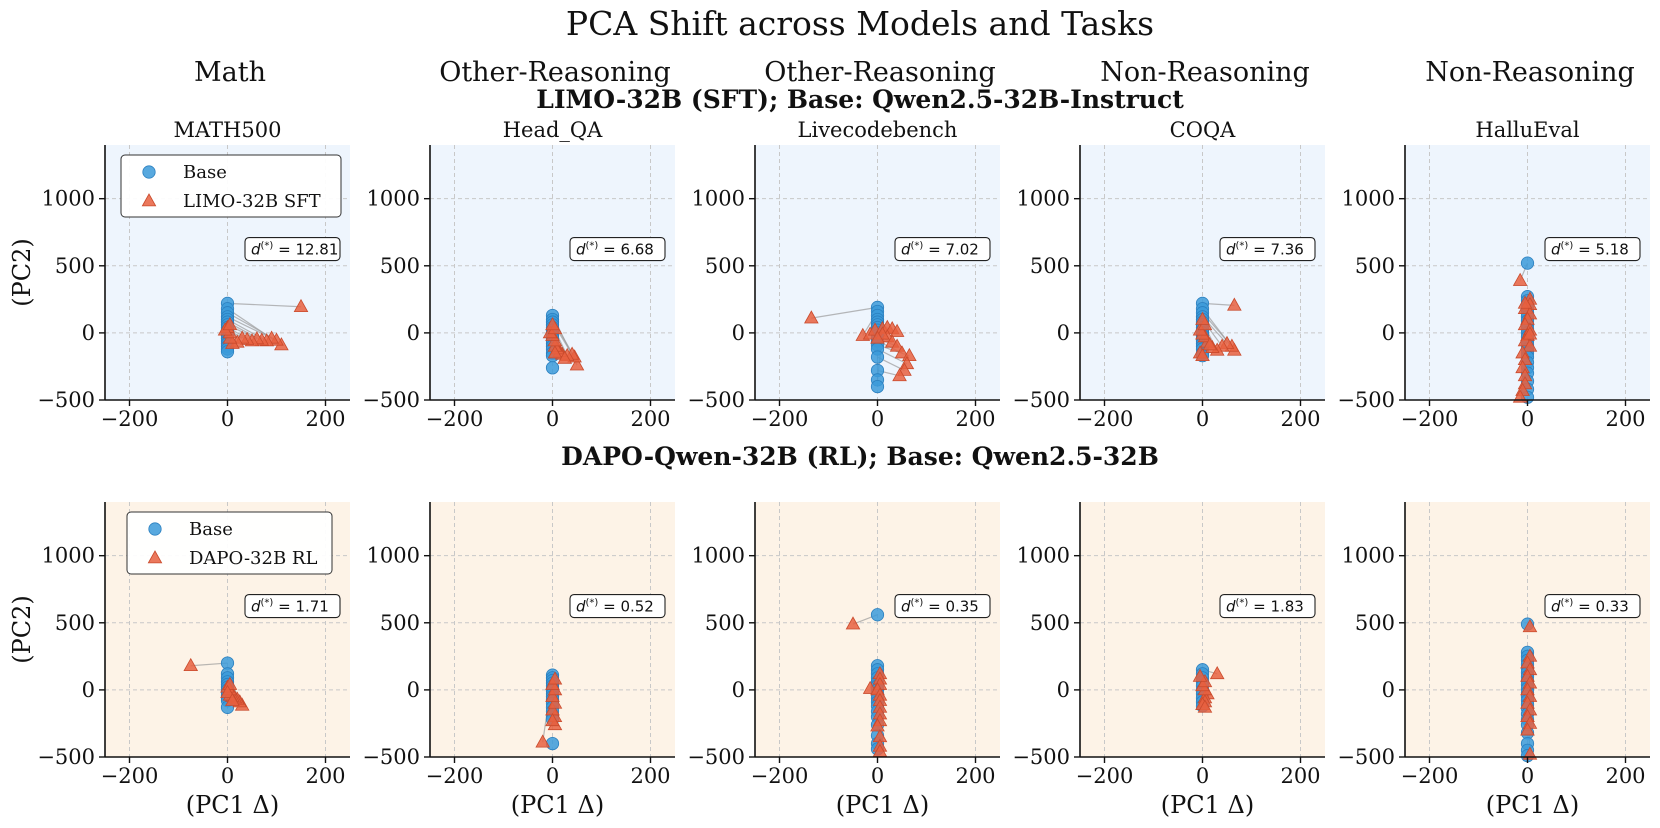 This screenshot has width=1660, height=828. I want to click on legend-box, so click(229, 543).